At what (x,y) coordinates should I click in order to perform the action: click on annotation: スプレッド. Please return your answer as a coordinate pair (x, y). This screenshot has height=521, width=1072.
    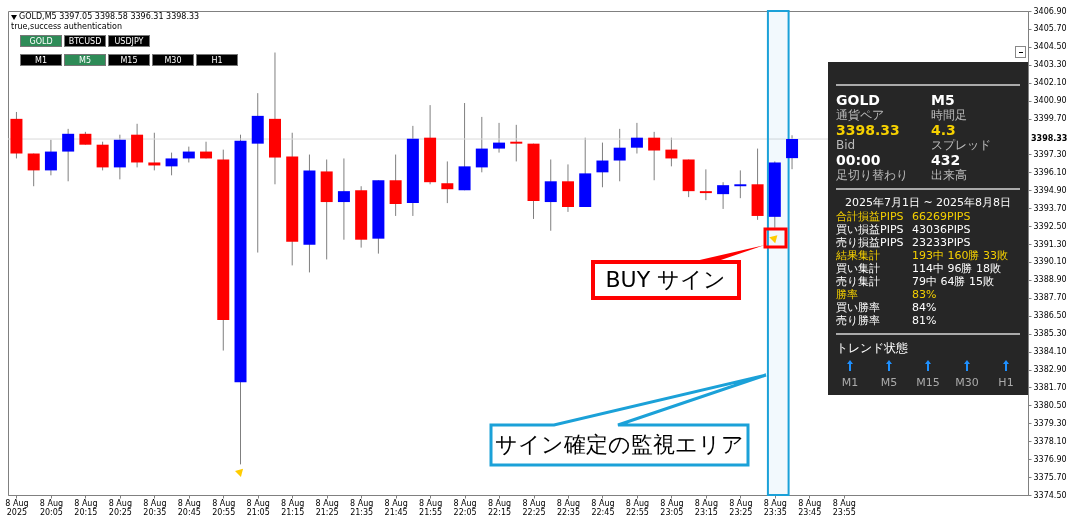
    Looking at the image, I should click on (961, 145).